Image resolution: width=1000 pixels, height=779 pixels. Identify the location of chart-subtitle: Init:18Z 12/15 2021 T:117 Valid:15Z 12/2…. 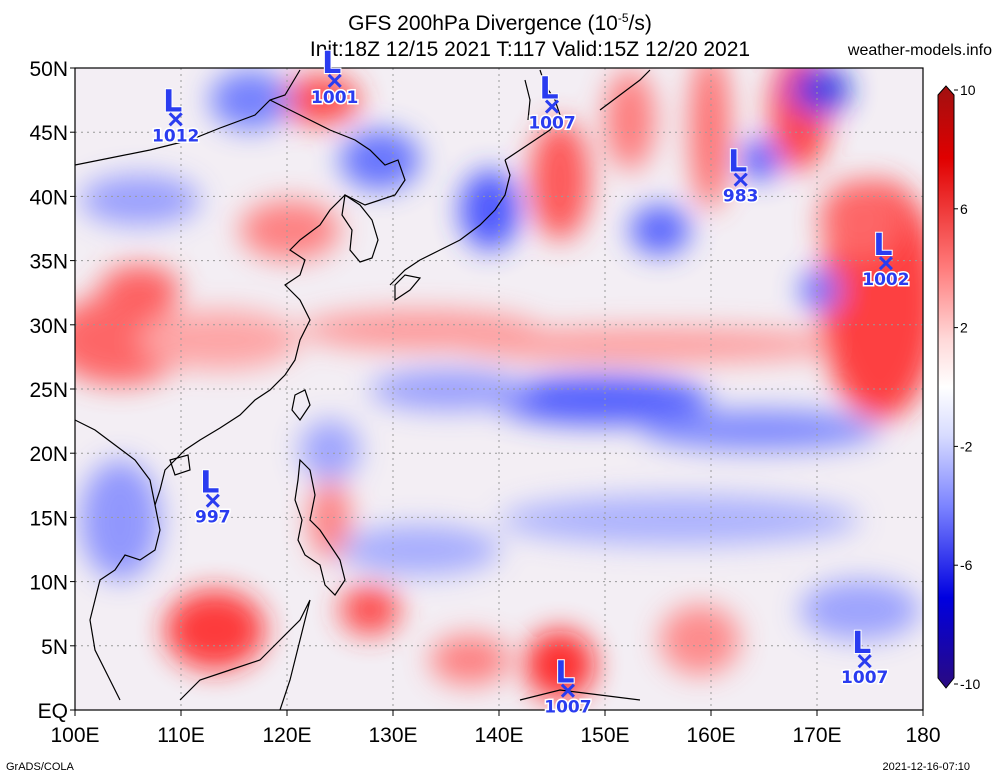
(530, 49).